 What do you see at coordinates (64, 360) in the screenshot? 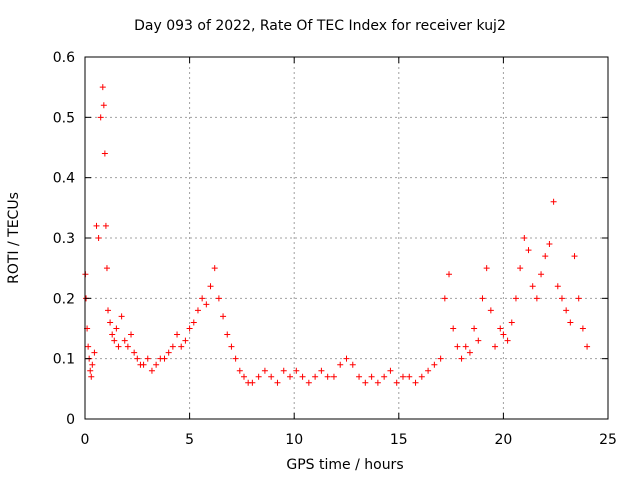
I see `y-tick-label: 0.1` at bounding box center [64, 360].